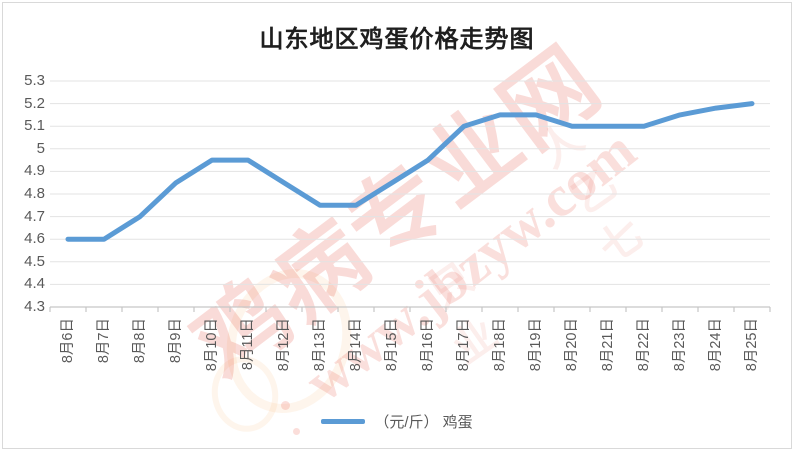 This screenshot has width=794, height=452. I want to click on y-axis-tick-label: 5.2, so click(34, 103).